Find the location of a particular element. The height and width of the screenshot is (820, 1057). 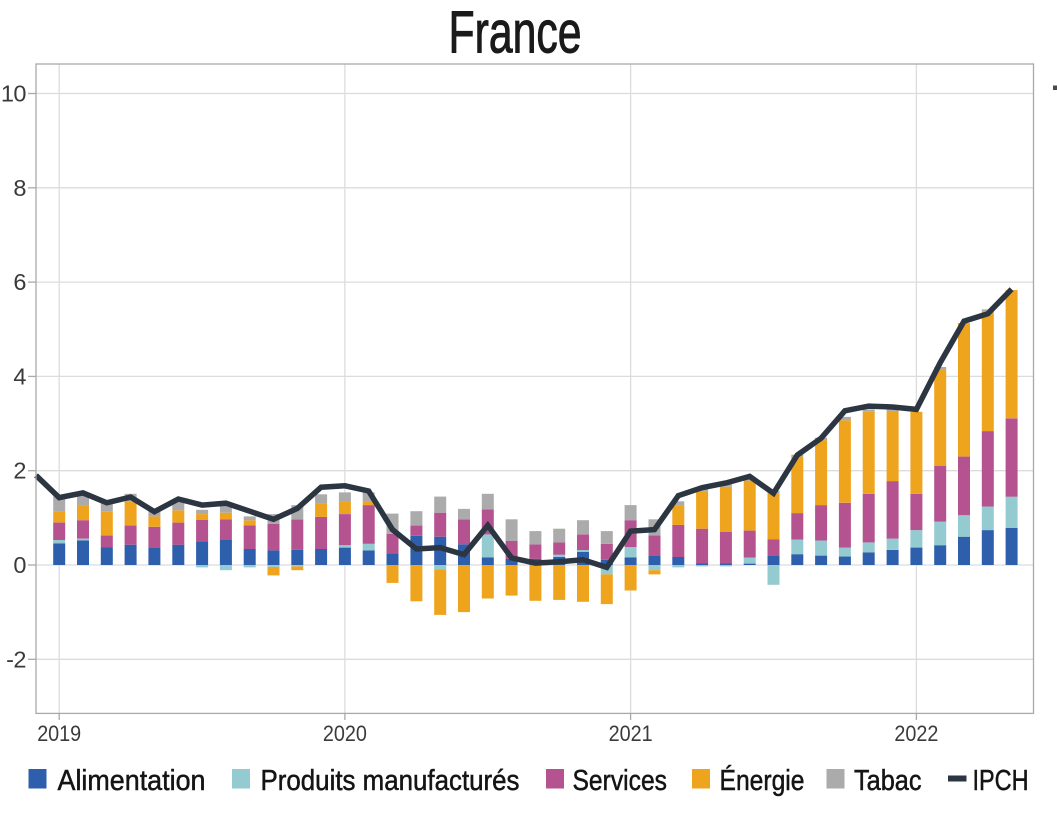

svg-text: 10 is located at coordinates (14, 94).